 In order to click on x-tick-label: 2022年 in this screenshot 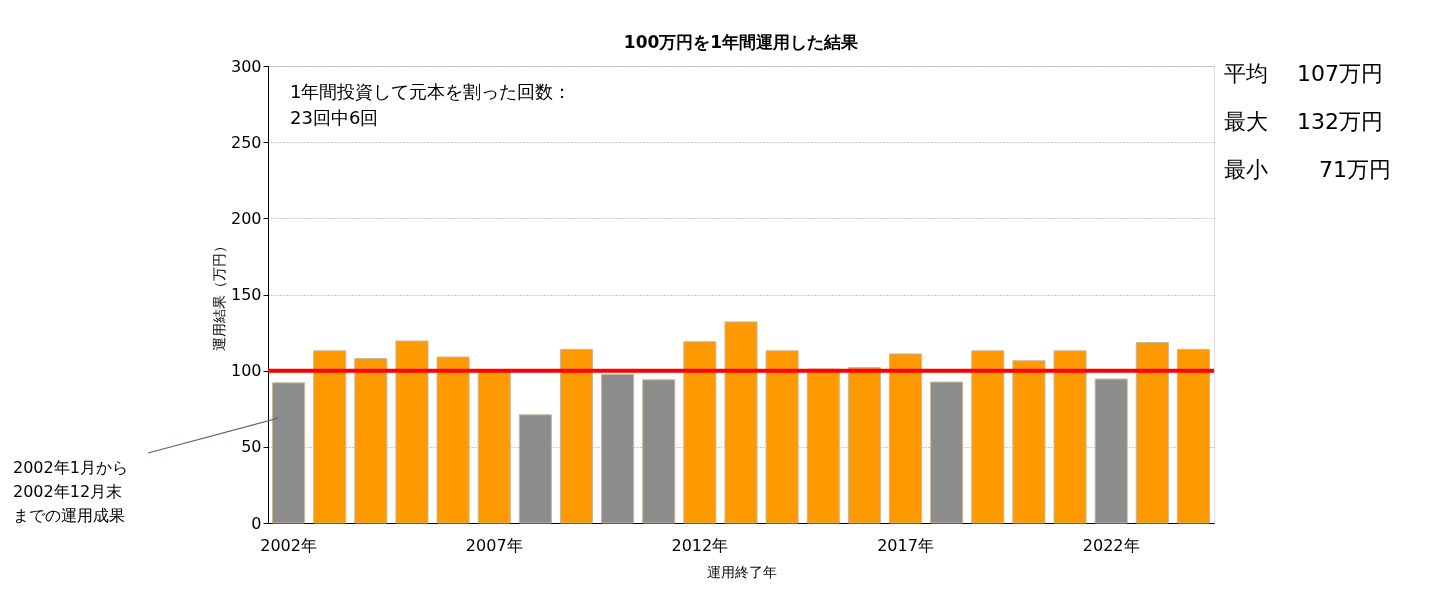, I will do `click(1111, 545)`.